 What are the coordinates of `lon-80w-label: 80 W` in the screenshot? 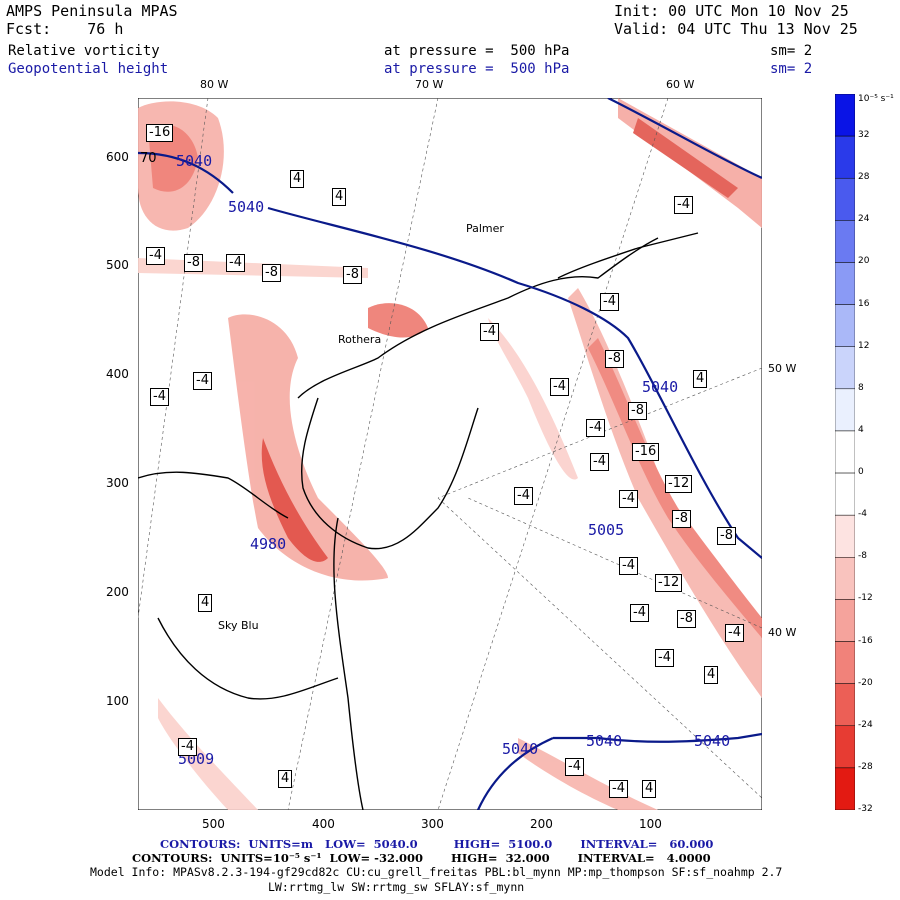 It's located at (214, 84).